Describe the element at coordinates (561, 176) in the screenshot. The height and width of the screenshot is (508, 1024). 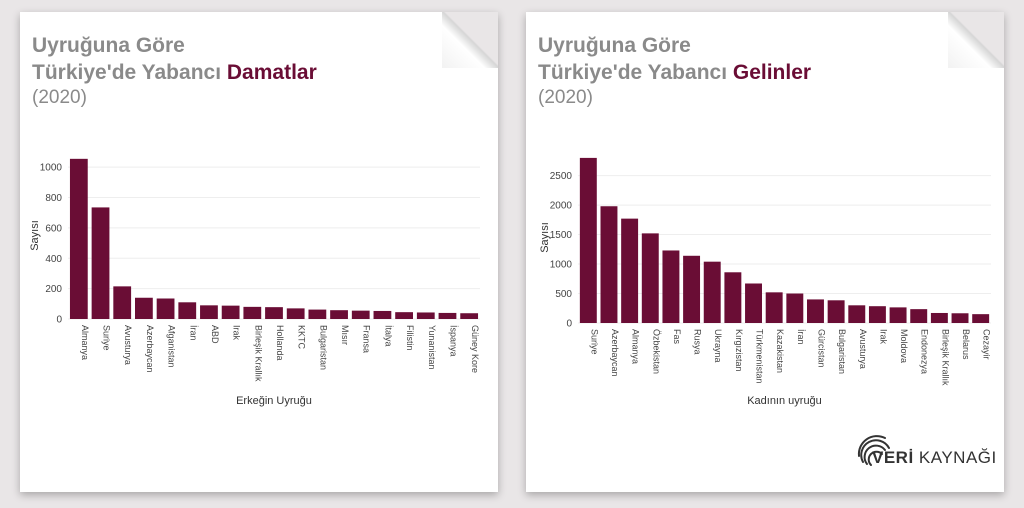
I see `y-tick-label: 2500` at that location.